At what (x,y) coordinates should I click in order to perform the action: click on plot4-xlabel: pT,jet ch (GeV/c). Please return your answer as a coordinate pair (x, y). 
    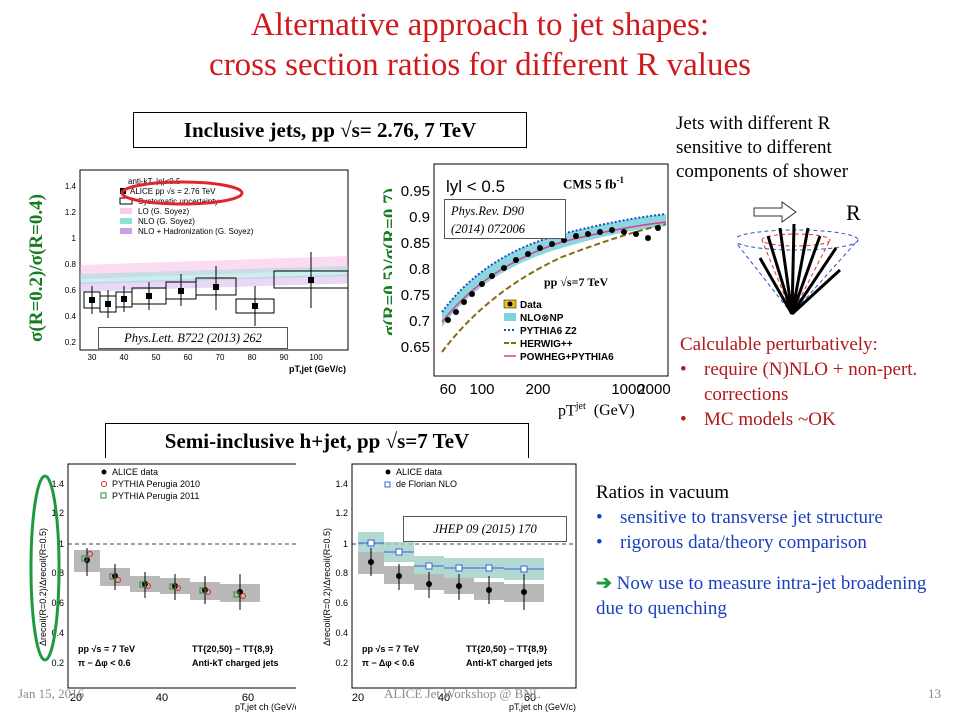
    Looking at the image, I should click on (542, 707).